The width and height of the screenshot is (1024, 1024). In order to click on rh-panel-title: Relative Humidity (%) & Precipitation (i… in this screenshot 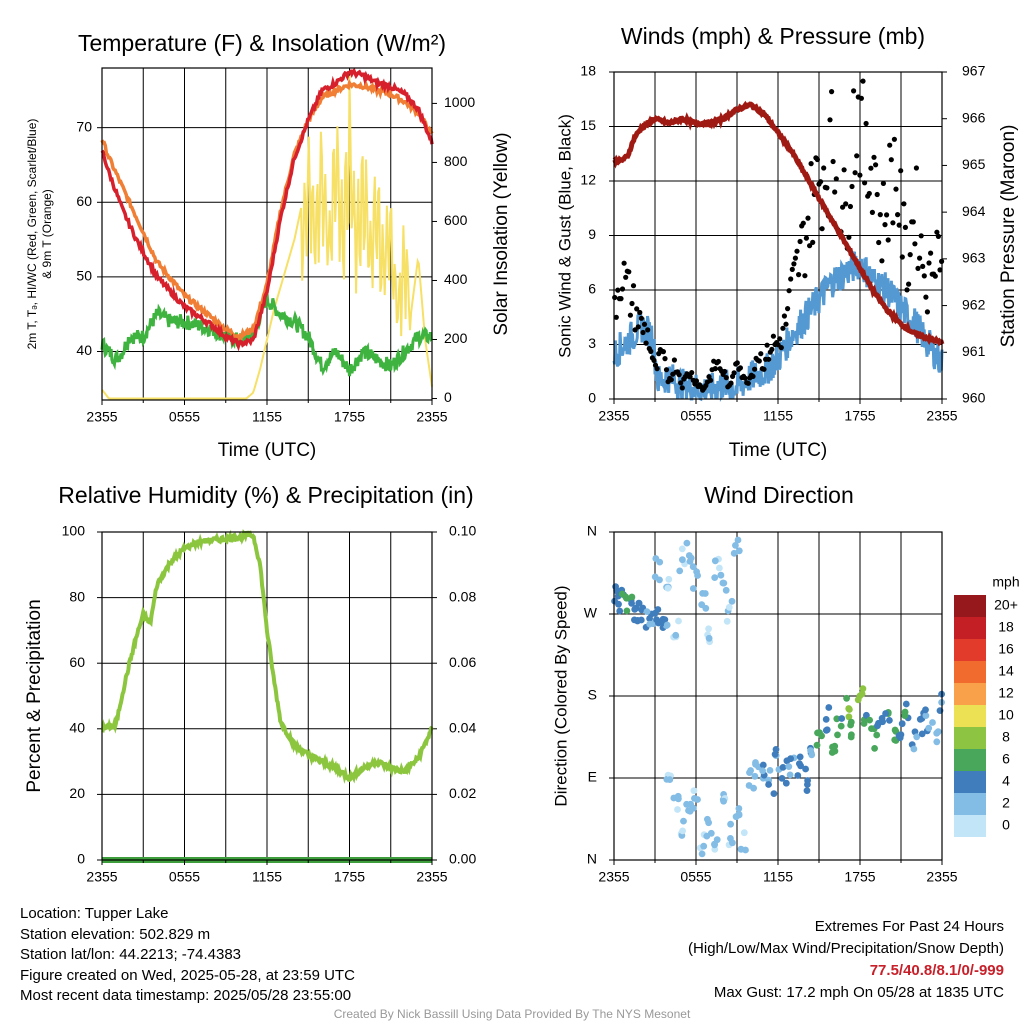, I will do `click(265, 495)`.